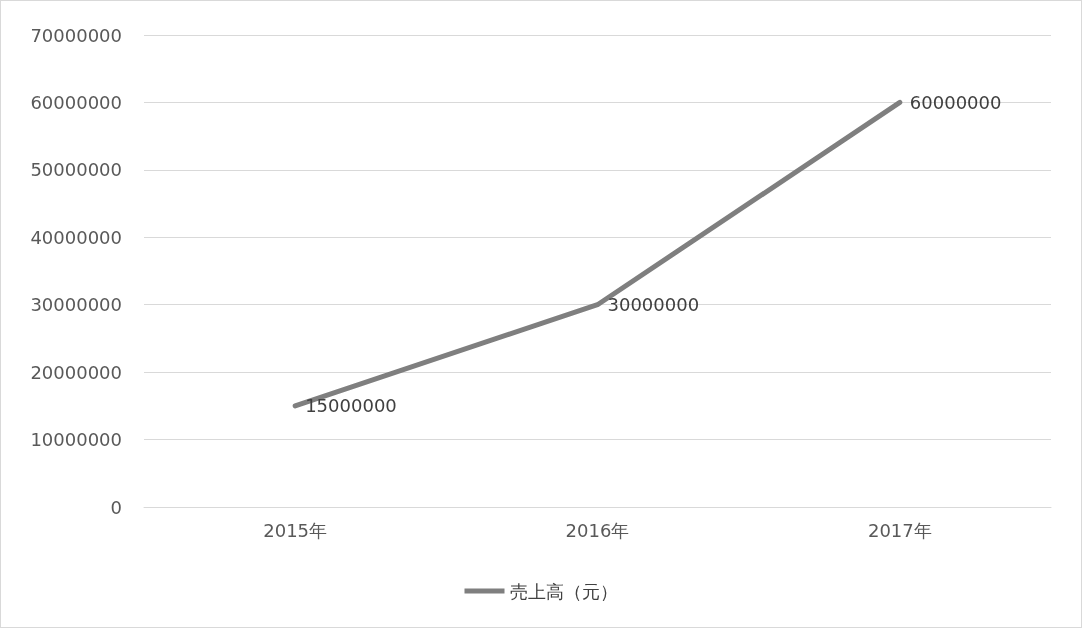 The image size is (1082, 628). What do you see at coordinates (76, 305) in the screenshot?
I see `y-tick-label: 30000000` at bounding box center [76, 305].